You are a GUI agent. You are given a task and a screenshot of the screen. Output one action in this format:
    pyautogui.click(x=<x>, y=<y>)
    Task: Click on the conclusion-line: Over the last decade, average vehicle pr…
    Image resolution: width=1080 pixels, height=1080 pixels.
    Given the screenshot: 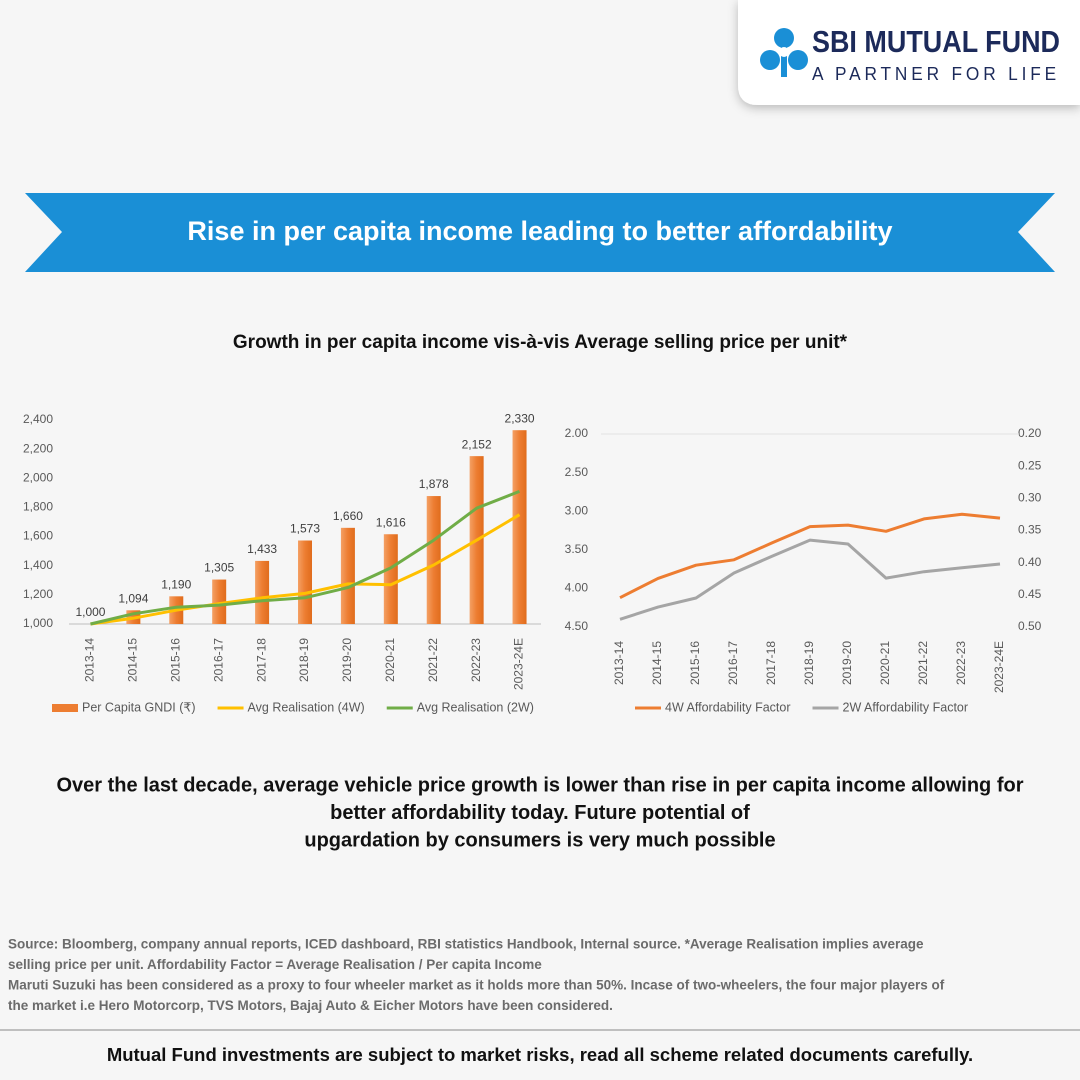 What is the action you would take?
    pyautogui.click(x=540, y=785)
    